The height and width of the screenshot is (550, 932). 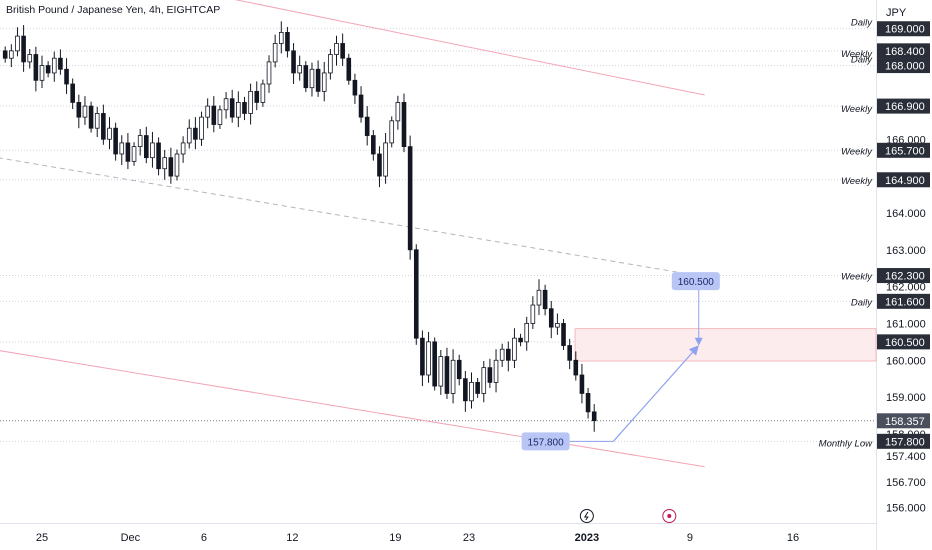 I want to click on level-label: Monthly Low, so click(x=846, y=443).